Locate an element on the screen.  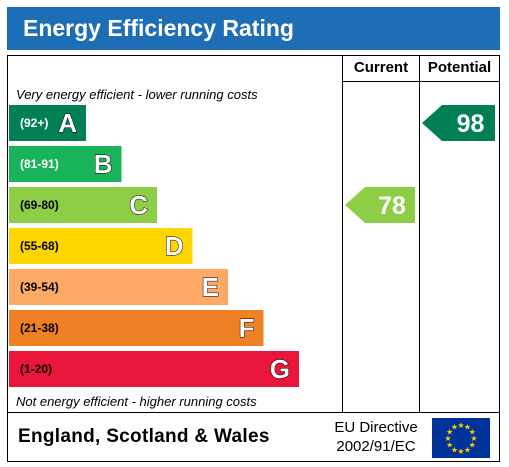
band-bar-a is located at coordinates (47, 123).